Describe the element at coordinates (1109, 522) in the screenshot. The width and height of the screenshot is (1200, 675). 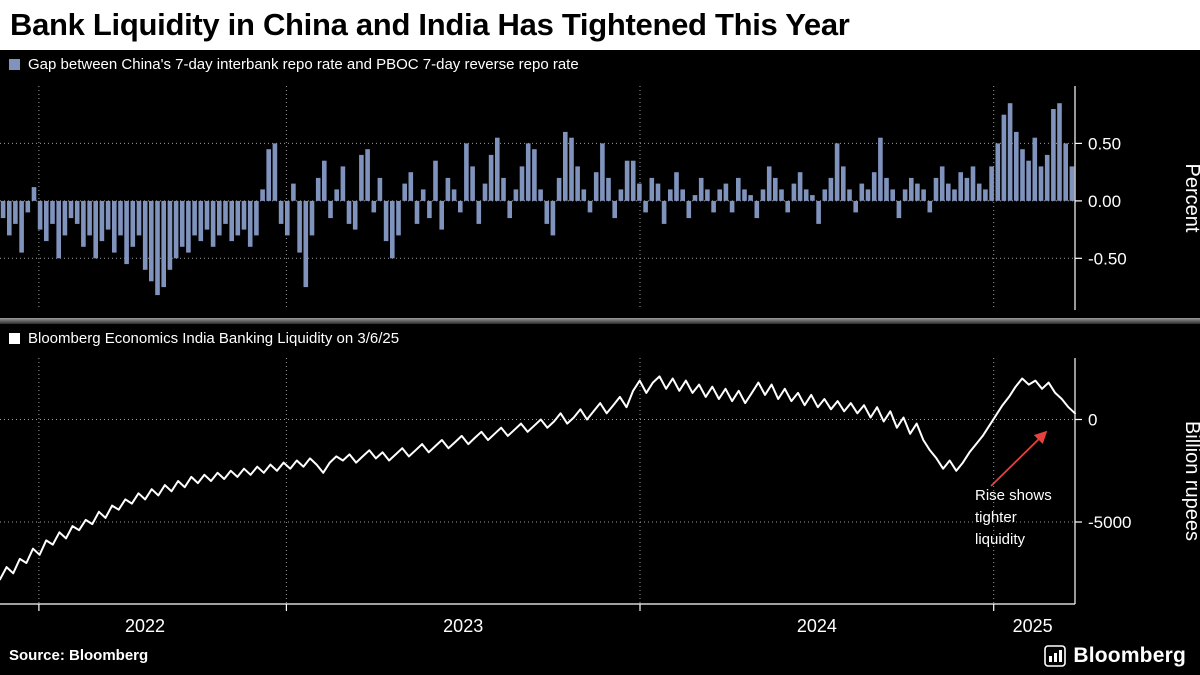
I see `y-tick-label: -5000` at that location.